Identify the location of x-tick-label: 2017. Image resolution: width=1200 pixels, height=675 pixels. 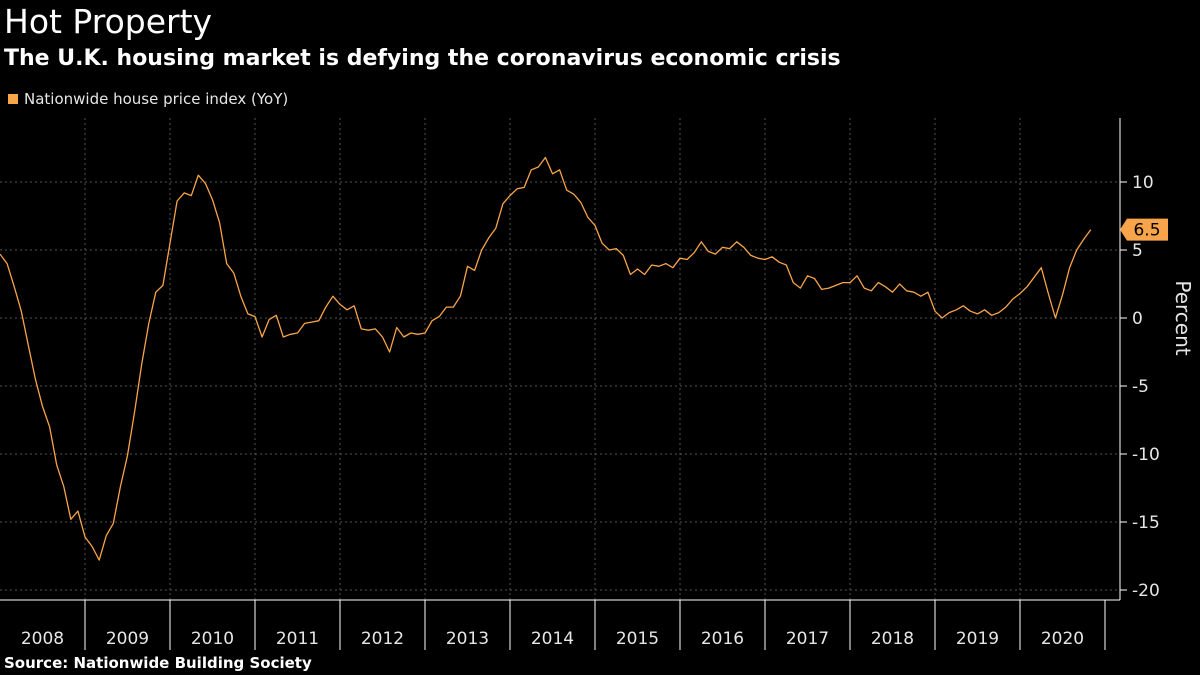
(807, 639).